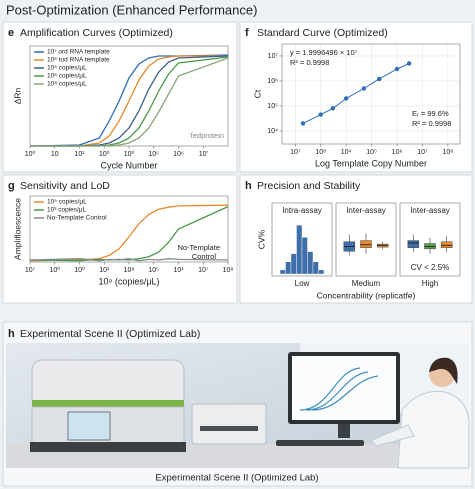 Image resolution: width=475 pixels, height=489 pixels. Describe the element at coordinates (247, 33) in the screenshot. I see `panel-letter: f` at that location.